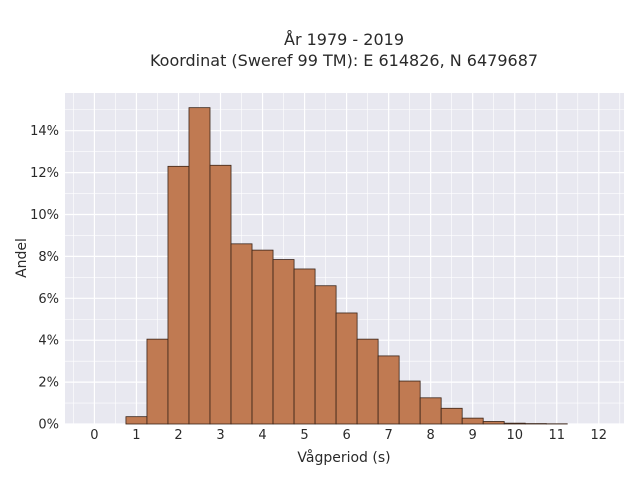 Image resolution: width=640 pixels, height=480 pixels. Describe the element at coordinates (262, 435) in the screenshot. I see `x-tick-label: 4` at that location.